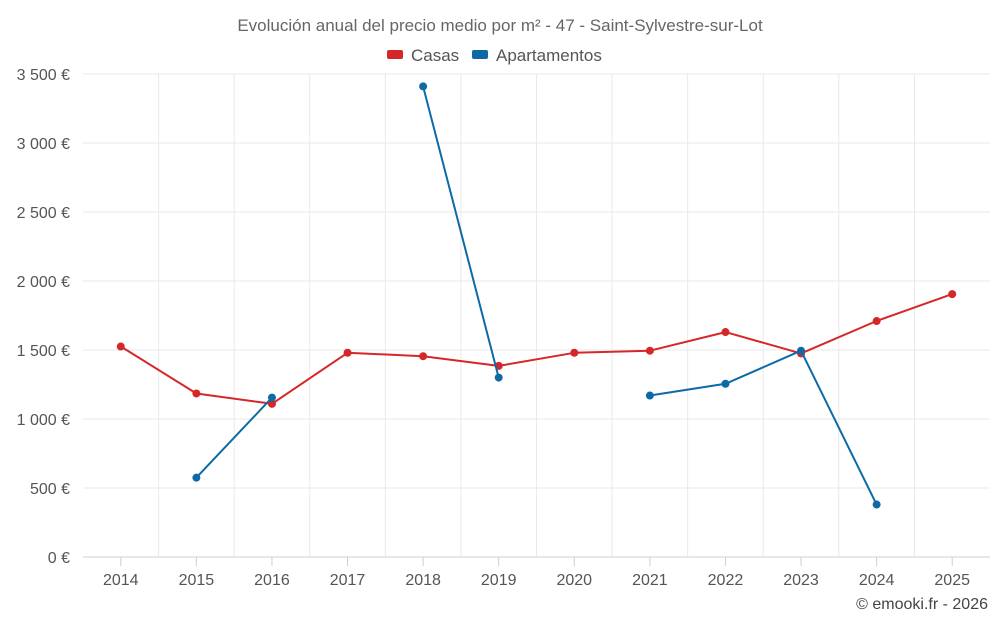 The height and width of the screenshot is (625, 1000). I want to click on x-tick-label: 2022, so click(726, 580).